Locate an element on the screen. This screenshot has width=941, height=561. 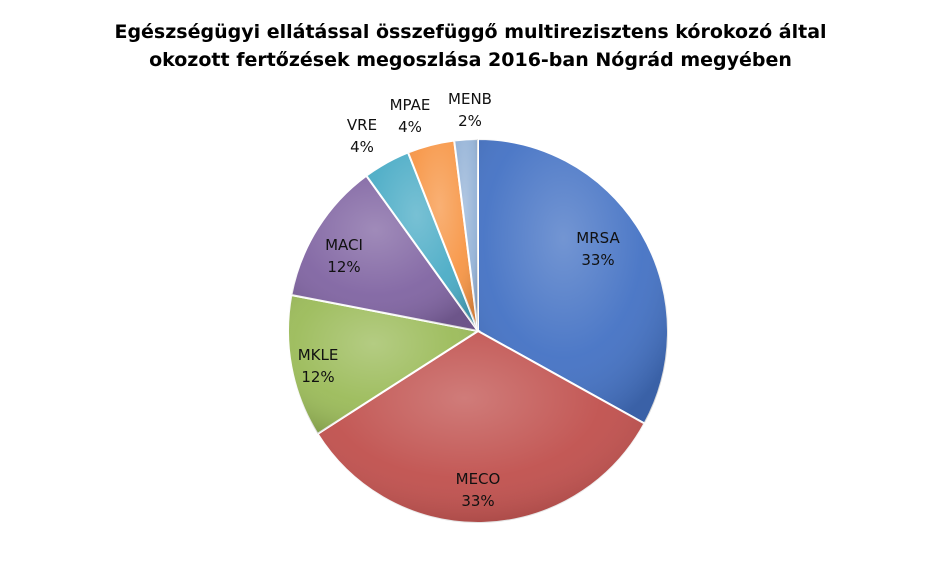
pie-slice-shading-vre is located at coordinates (422, 241).